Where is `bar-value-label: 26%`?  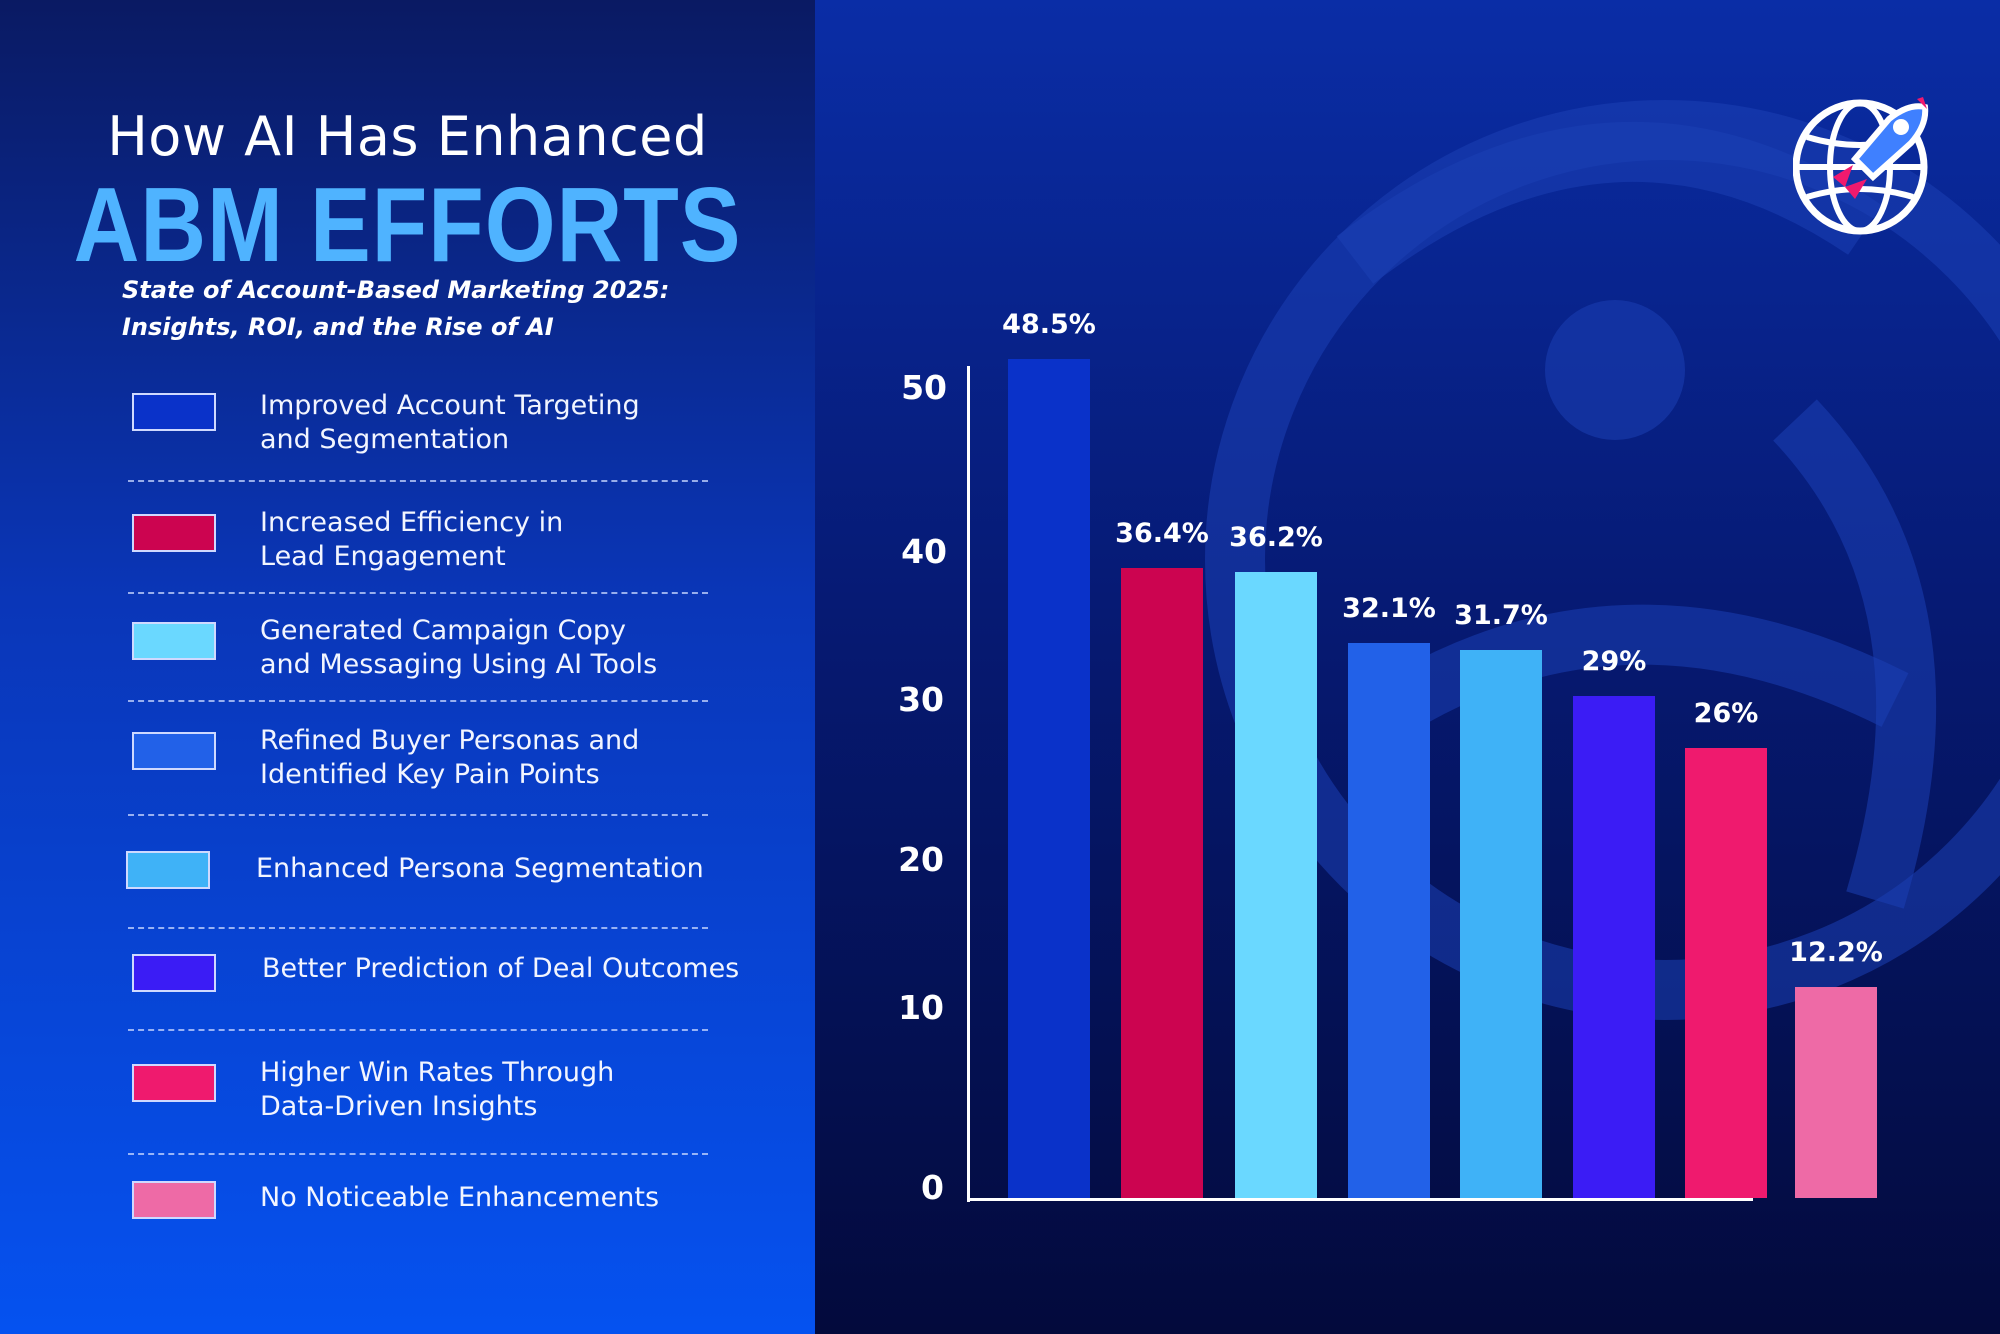 bar-value-label: 26% is located at coordinates (1726, 714).